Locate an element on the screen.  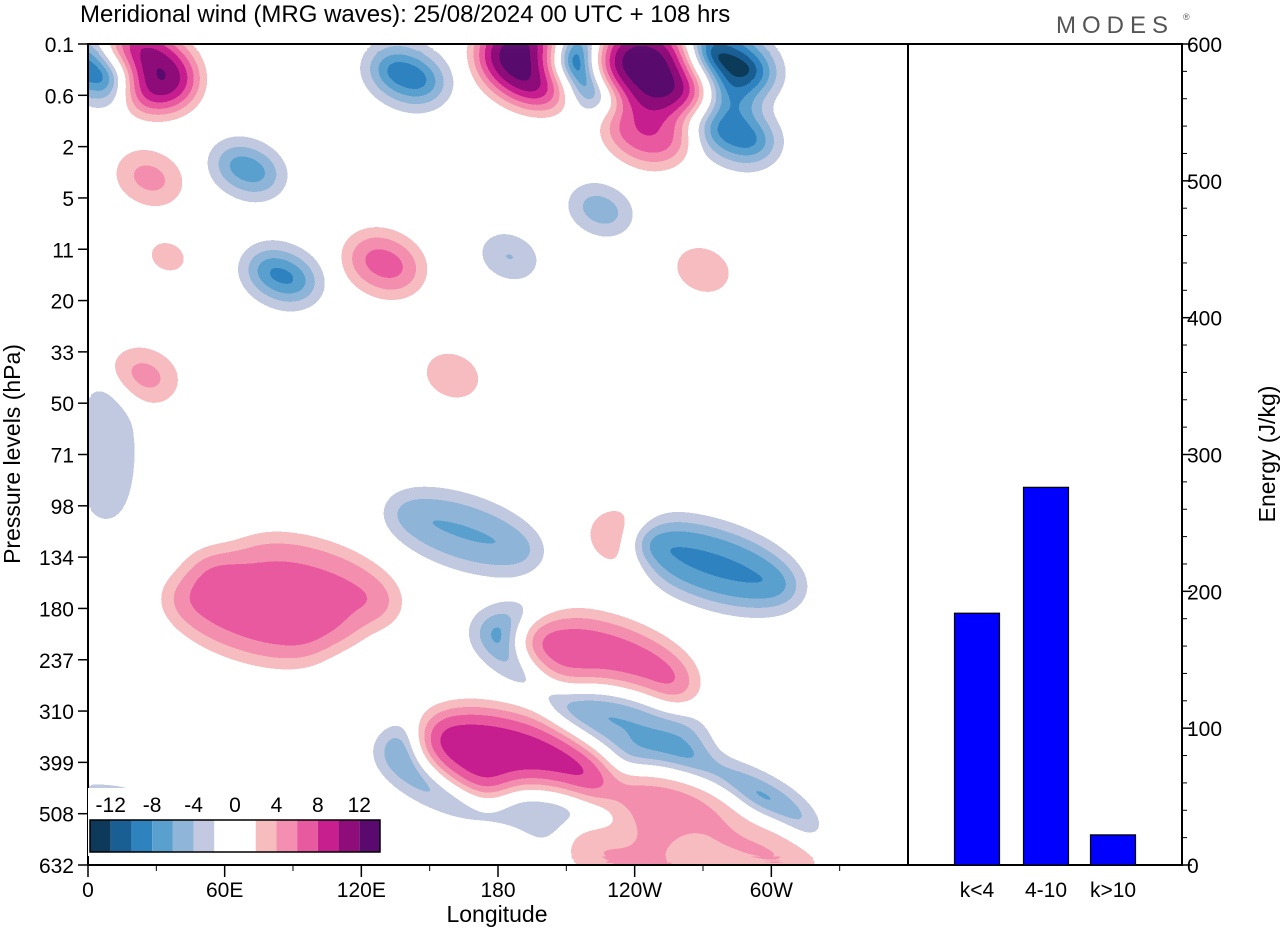
energy-tick-label: 100 is located at coordinates (1204, 729).